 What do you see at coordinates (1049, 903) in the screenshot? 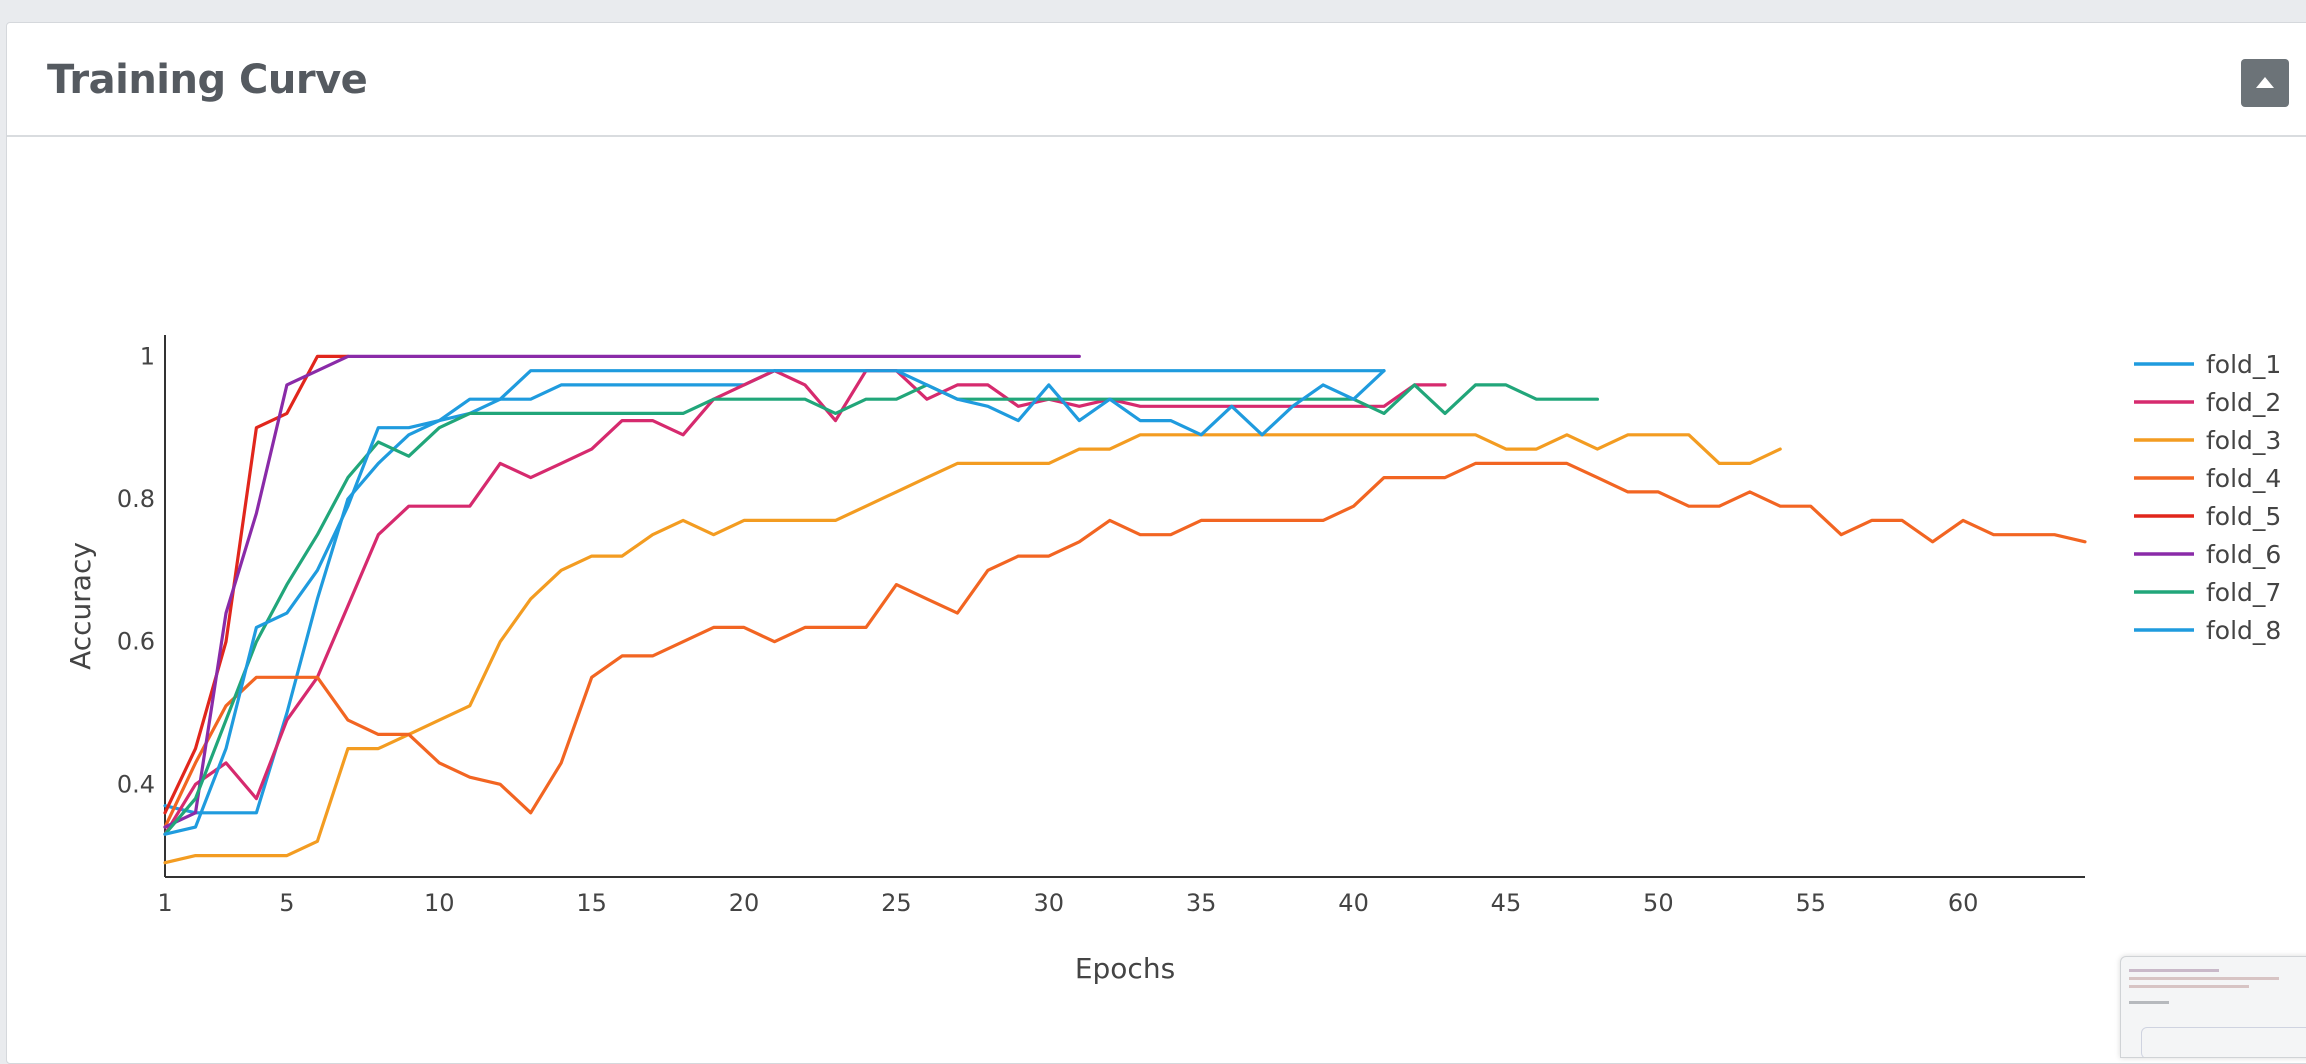
I see `x-tick-label: 30` at bounding box center [1049, 903].